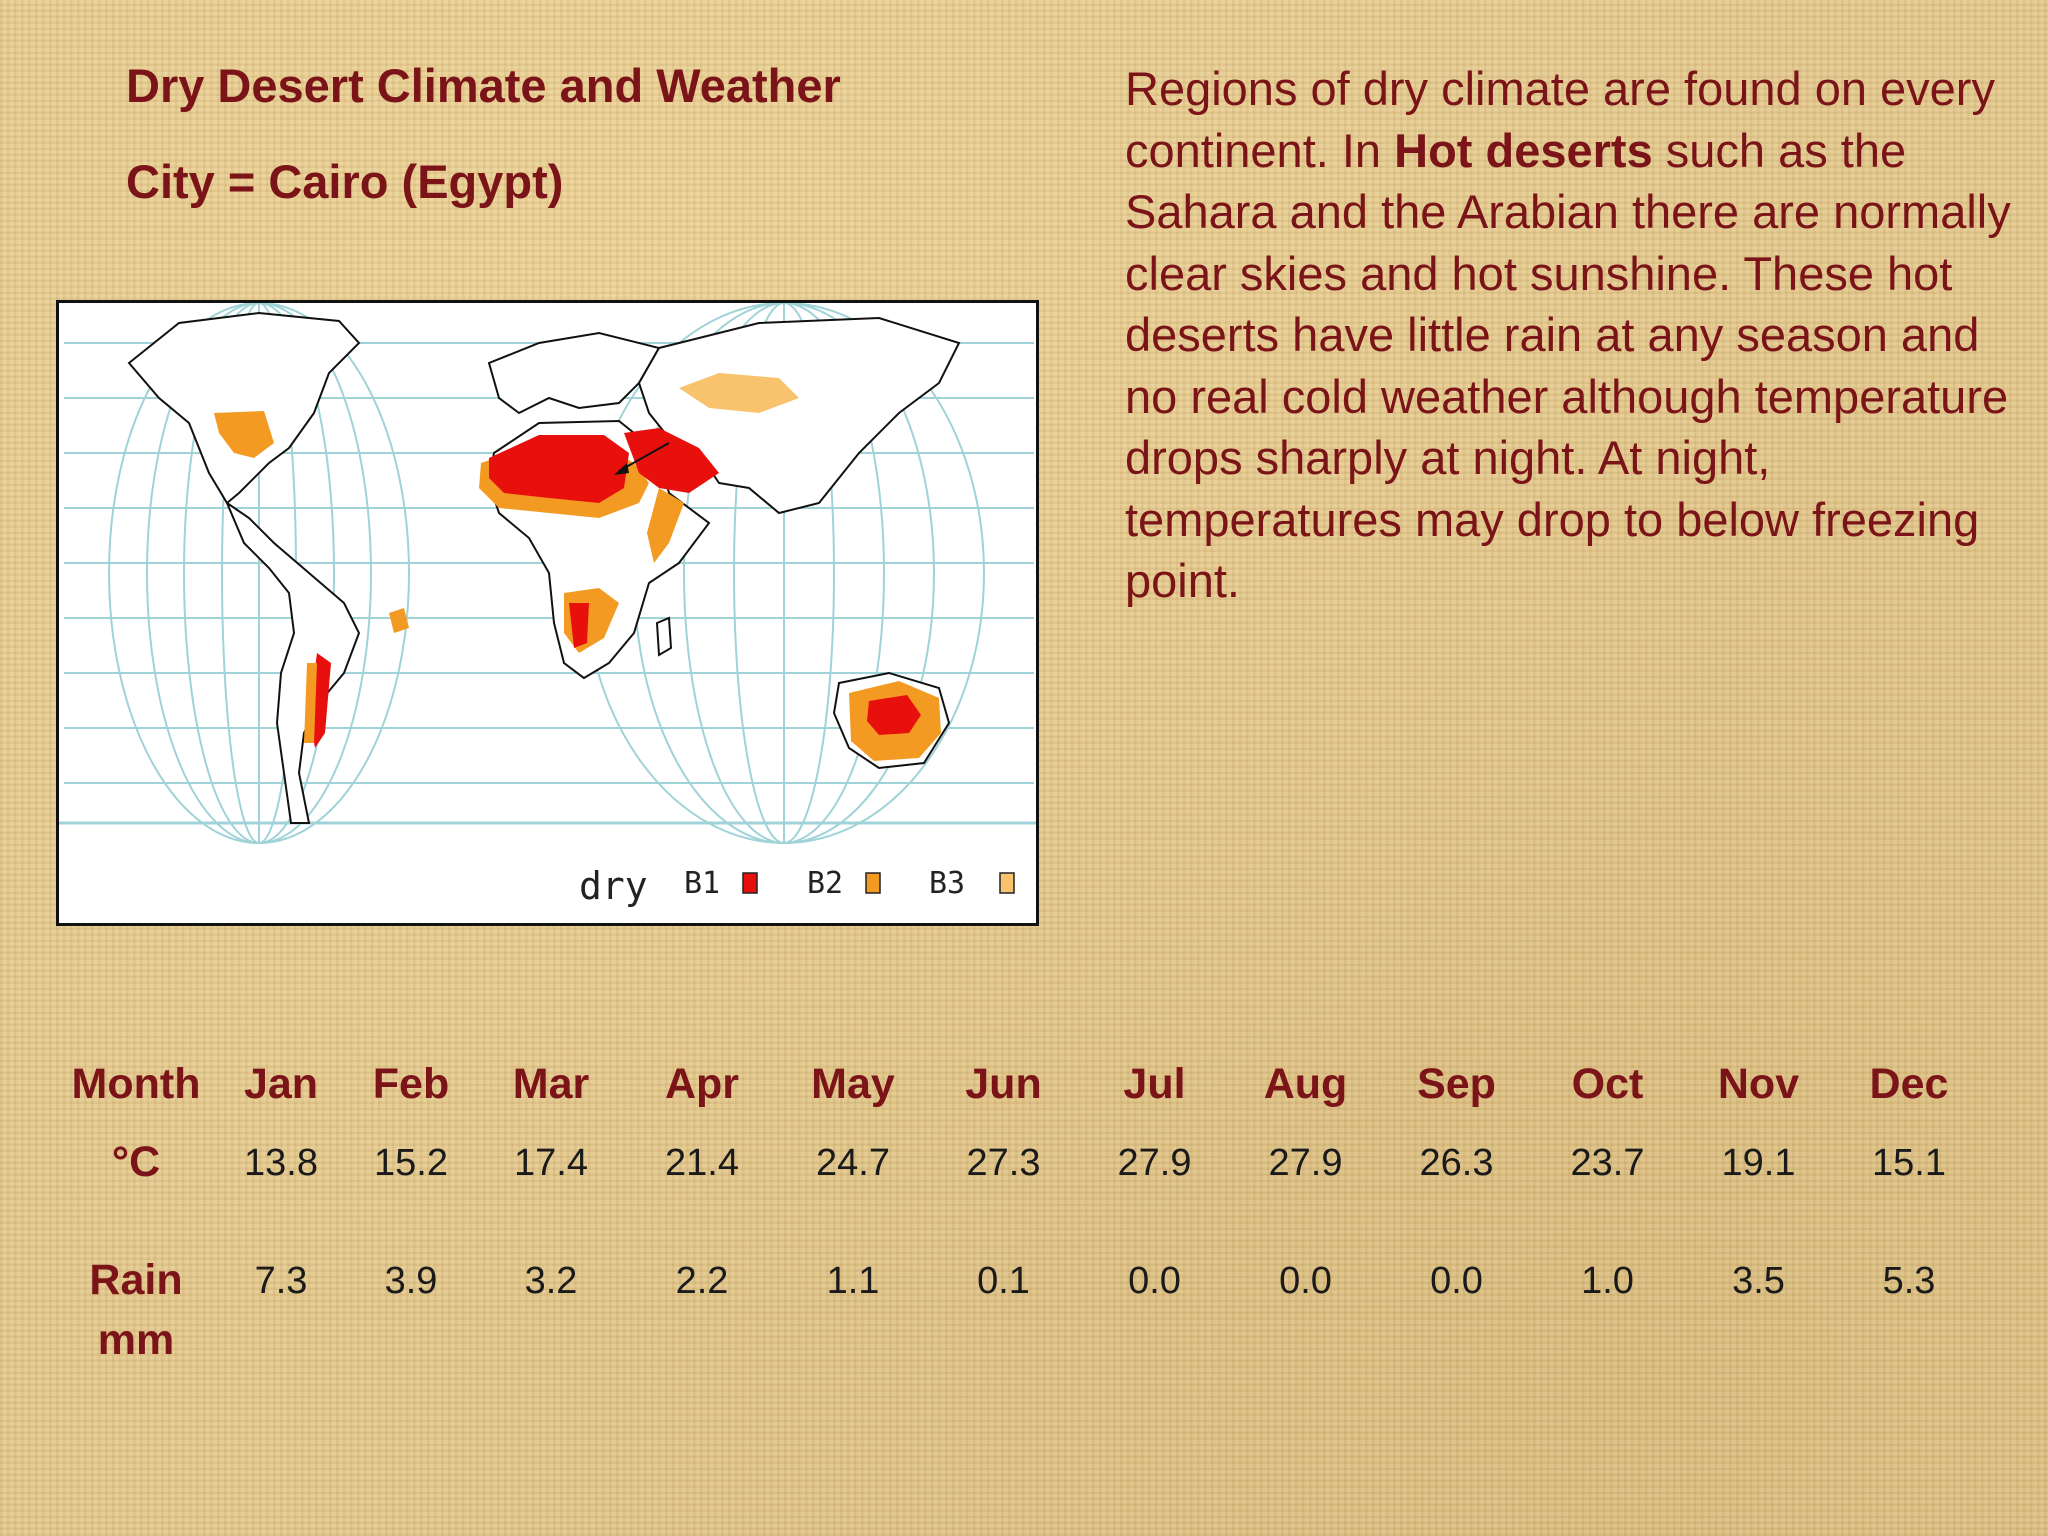 The height and width of the screenshot is (1536, 2048). Describe the element at coordinates (947, 883) in the screenshot. I see `legend-label-b3: B3` at that location.